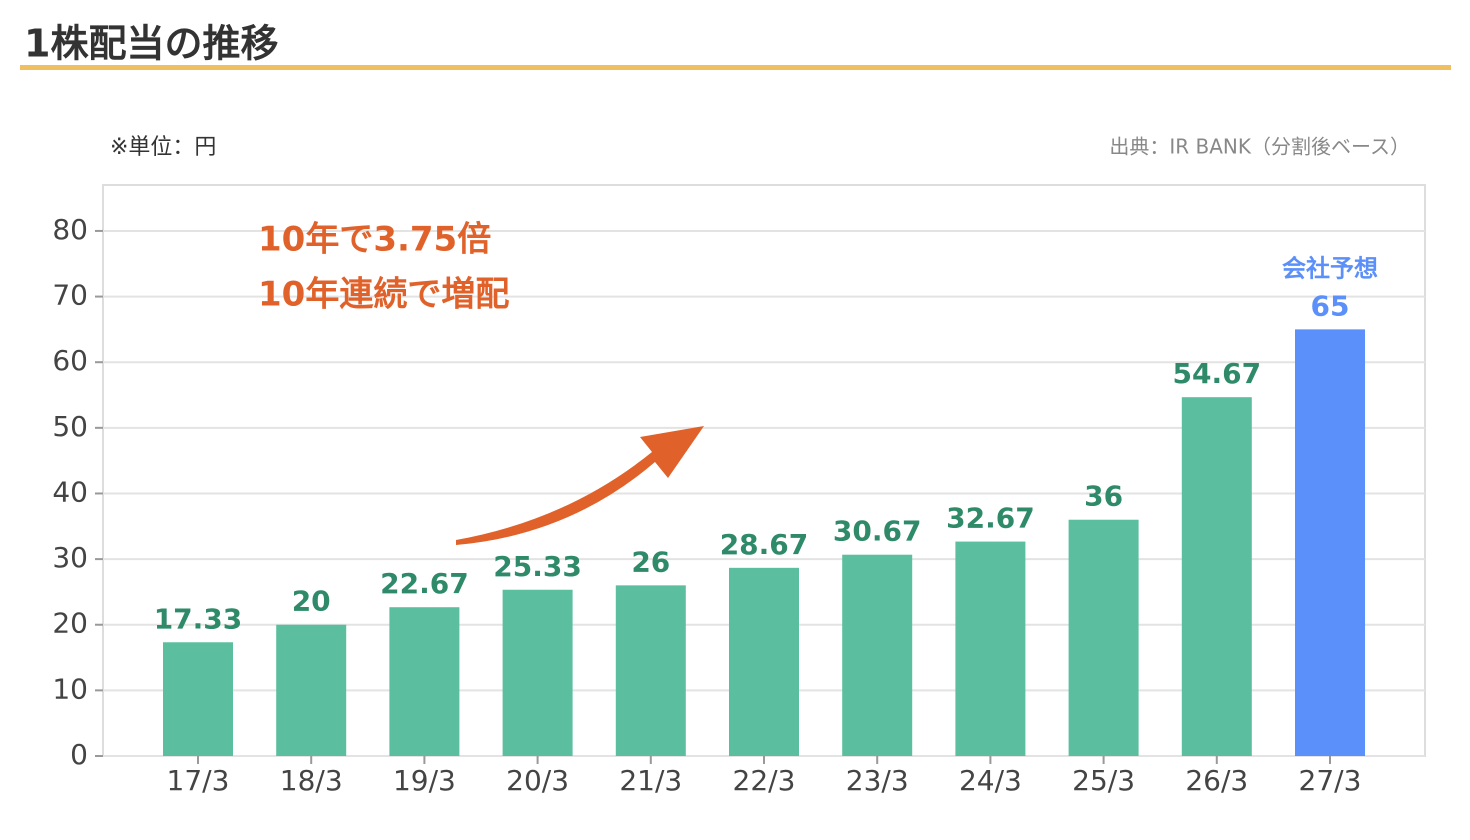  What do you see at coordinates (70, 360) in the screenshot?
I see `y-tick-label: 60` at bounding box center [70, 360].